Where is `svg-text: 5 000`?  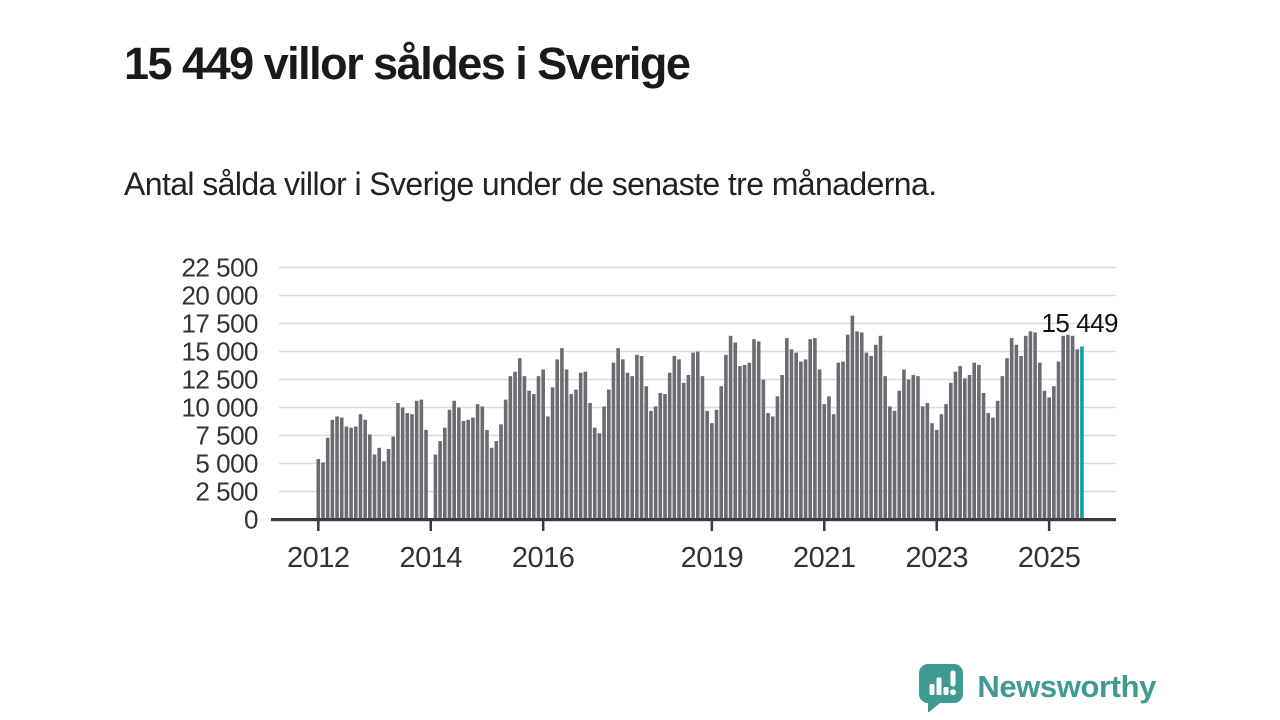 svg-text: 5 000 is located at coordinates (226, 464).